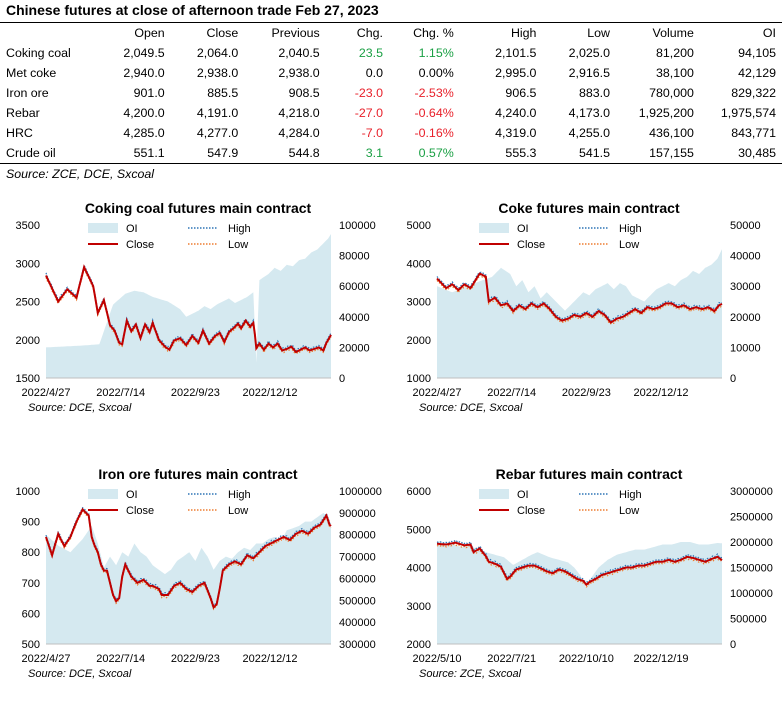 The image size is (782, 722). What do you see at coordinates (144, 133) in the screenshot?
I see `table-cell-open: 4,285.0` at bounding box center [144, 133].